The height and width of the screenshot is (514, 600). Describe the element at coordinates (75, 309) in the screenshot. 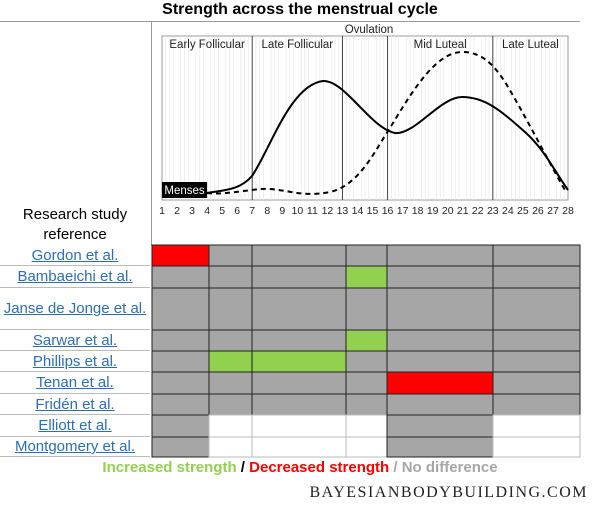

I see `study-link: Janse de Jonge et al.` at that location.